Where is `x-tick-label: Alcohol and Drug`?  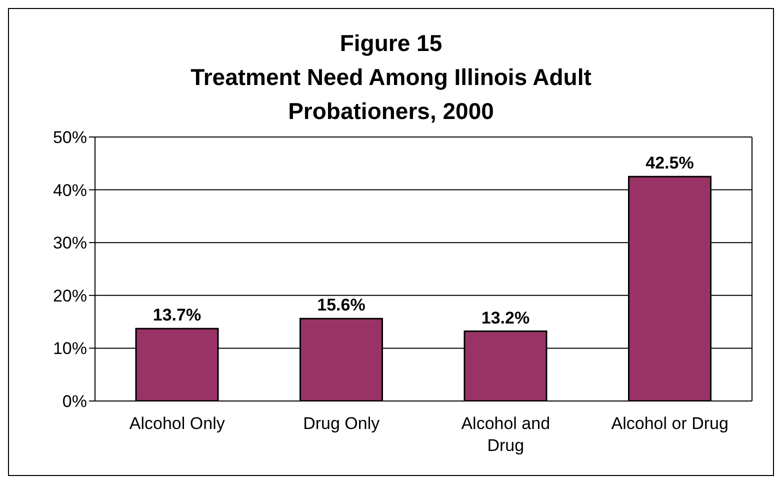 x-tick-label: Alcohol and Drug is located at coordinates (505, 434).